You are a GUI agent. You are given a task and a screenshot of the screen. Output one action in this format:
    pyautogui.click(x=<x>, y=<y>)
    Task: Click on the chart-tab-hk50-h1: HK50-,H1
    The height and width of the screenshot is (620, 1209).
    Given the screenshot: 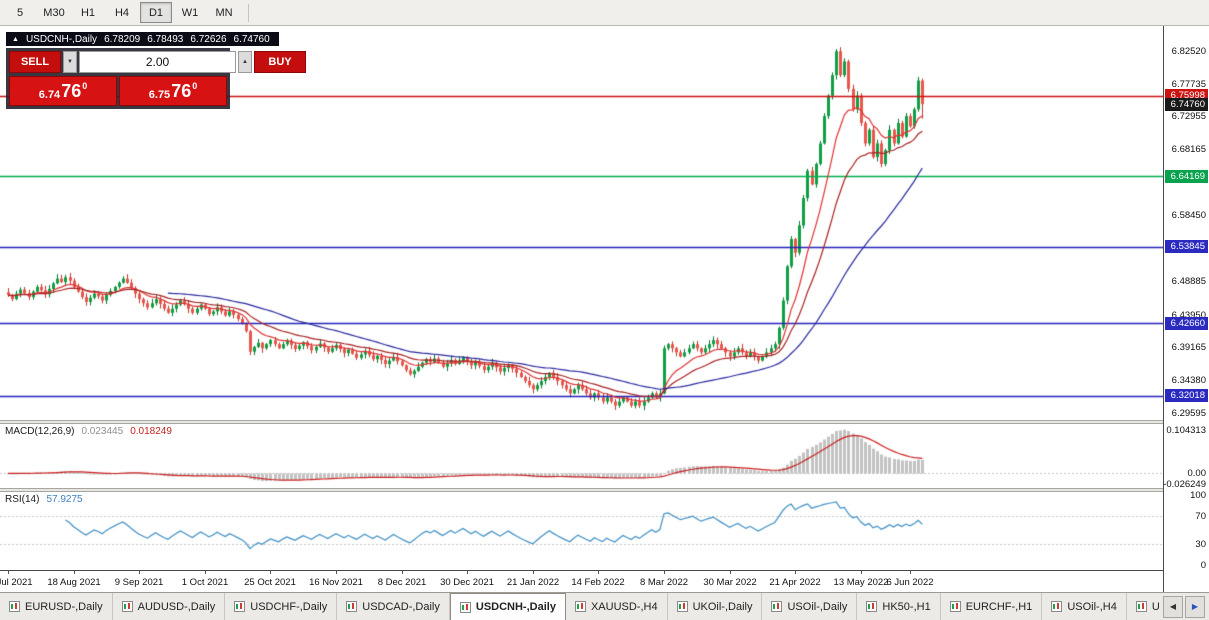 What is the action you would take?
    pyautogui.click(x=899, y=606)
    